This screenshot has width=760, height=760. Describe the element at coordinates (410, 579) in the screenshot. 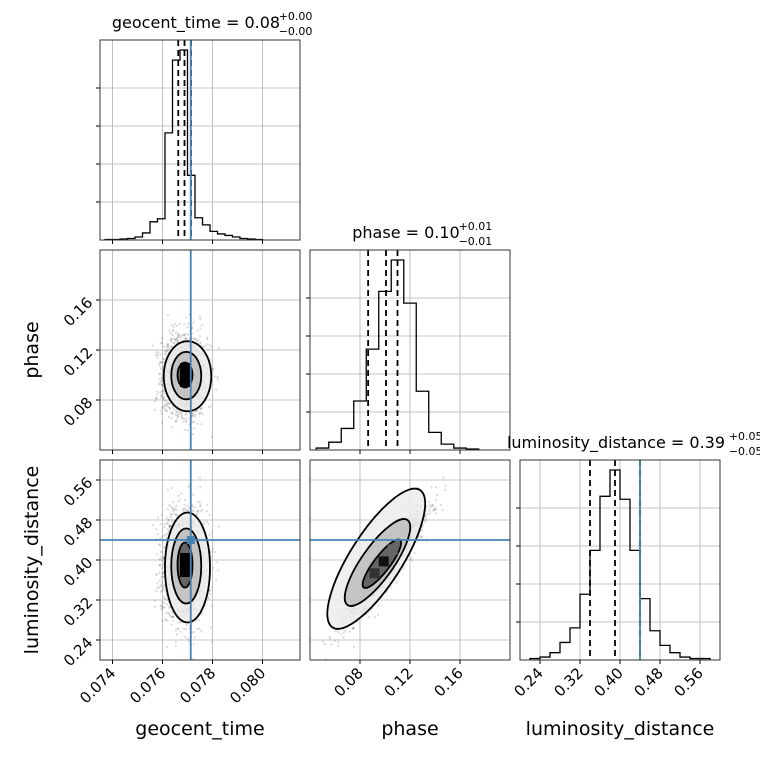

I see `panel-phase-vs-luminosity_distance: 0.08 0.12 0.16` at that location.